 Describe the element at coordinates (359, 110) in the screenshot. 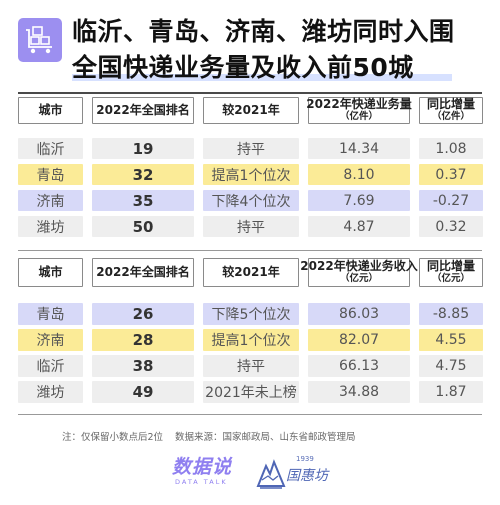

I see `header-metric: 2022年快递业务量 （亿件）` at that location.